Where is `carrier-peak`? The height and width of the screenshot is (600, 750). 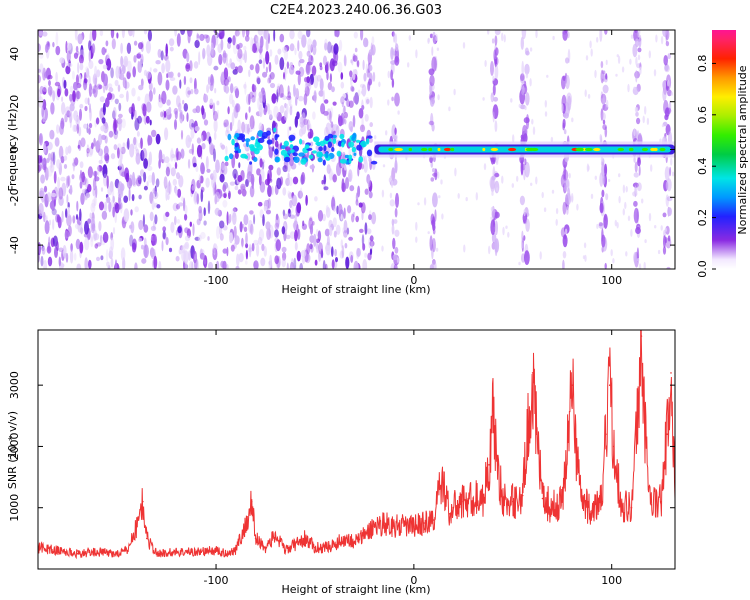 carrier-peak is located at coordinates (484, 149).